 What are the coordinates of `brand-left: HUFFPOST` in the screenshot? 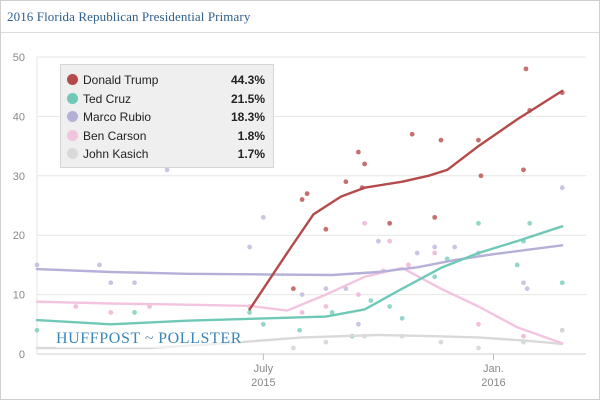 It's located at (98, 338).